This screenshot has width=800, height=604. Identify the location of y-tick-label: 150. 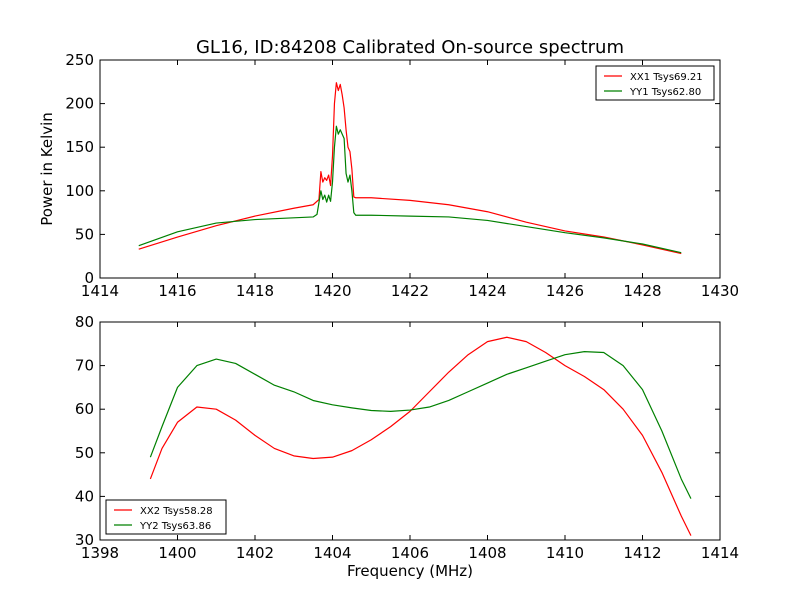
(79, 147).